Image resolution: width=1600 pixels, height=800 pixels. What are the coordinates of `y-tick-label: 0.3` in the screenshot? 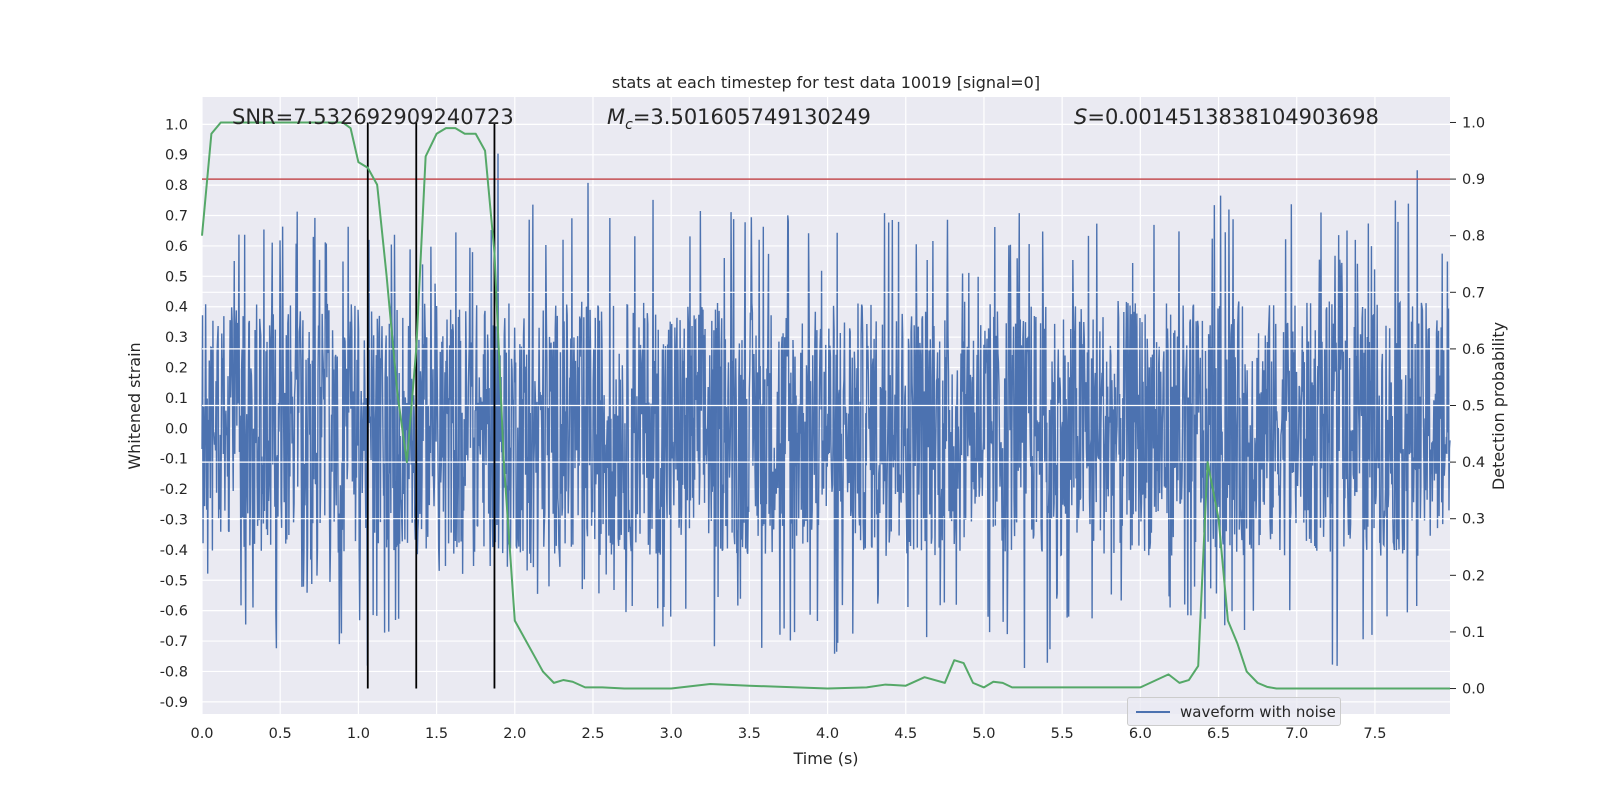 It's located at (176, 338).